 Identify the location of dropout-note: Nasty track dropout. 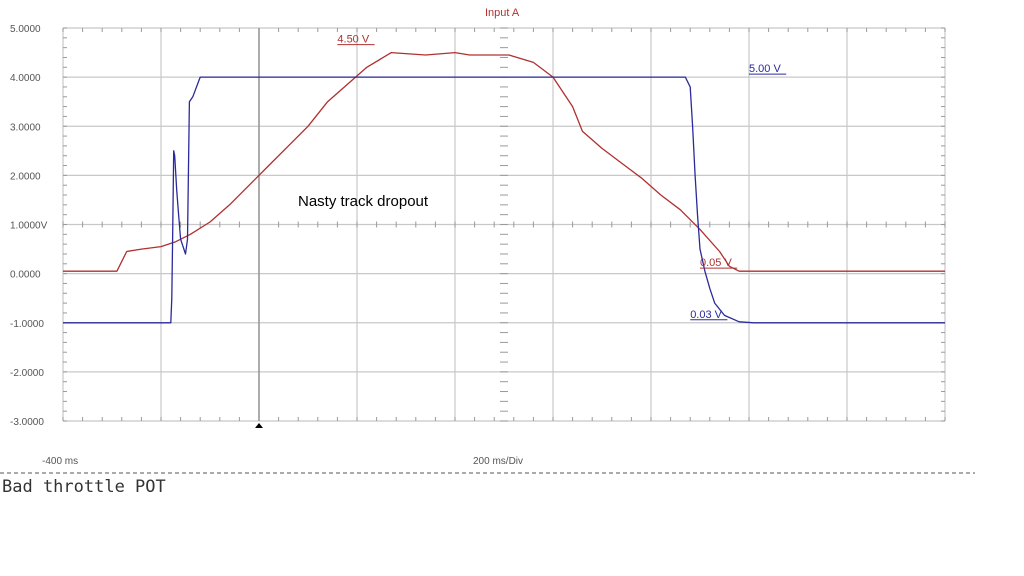
(363, 201).